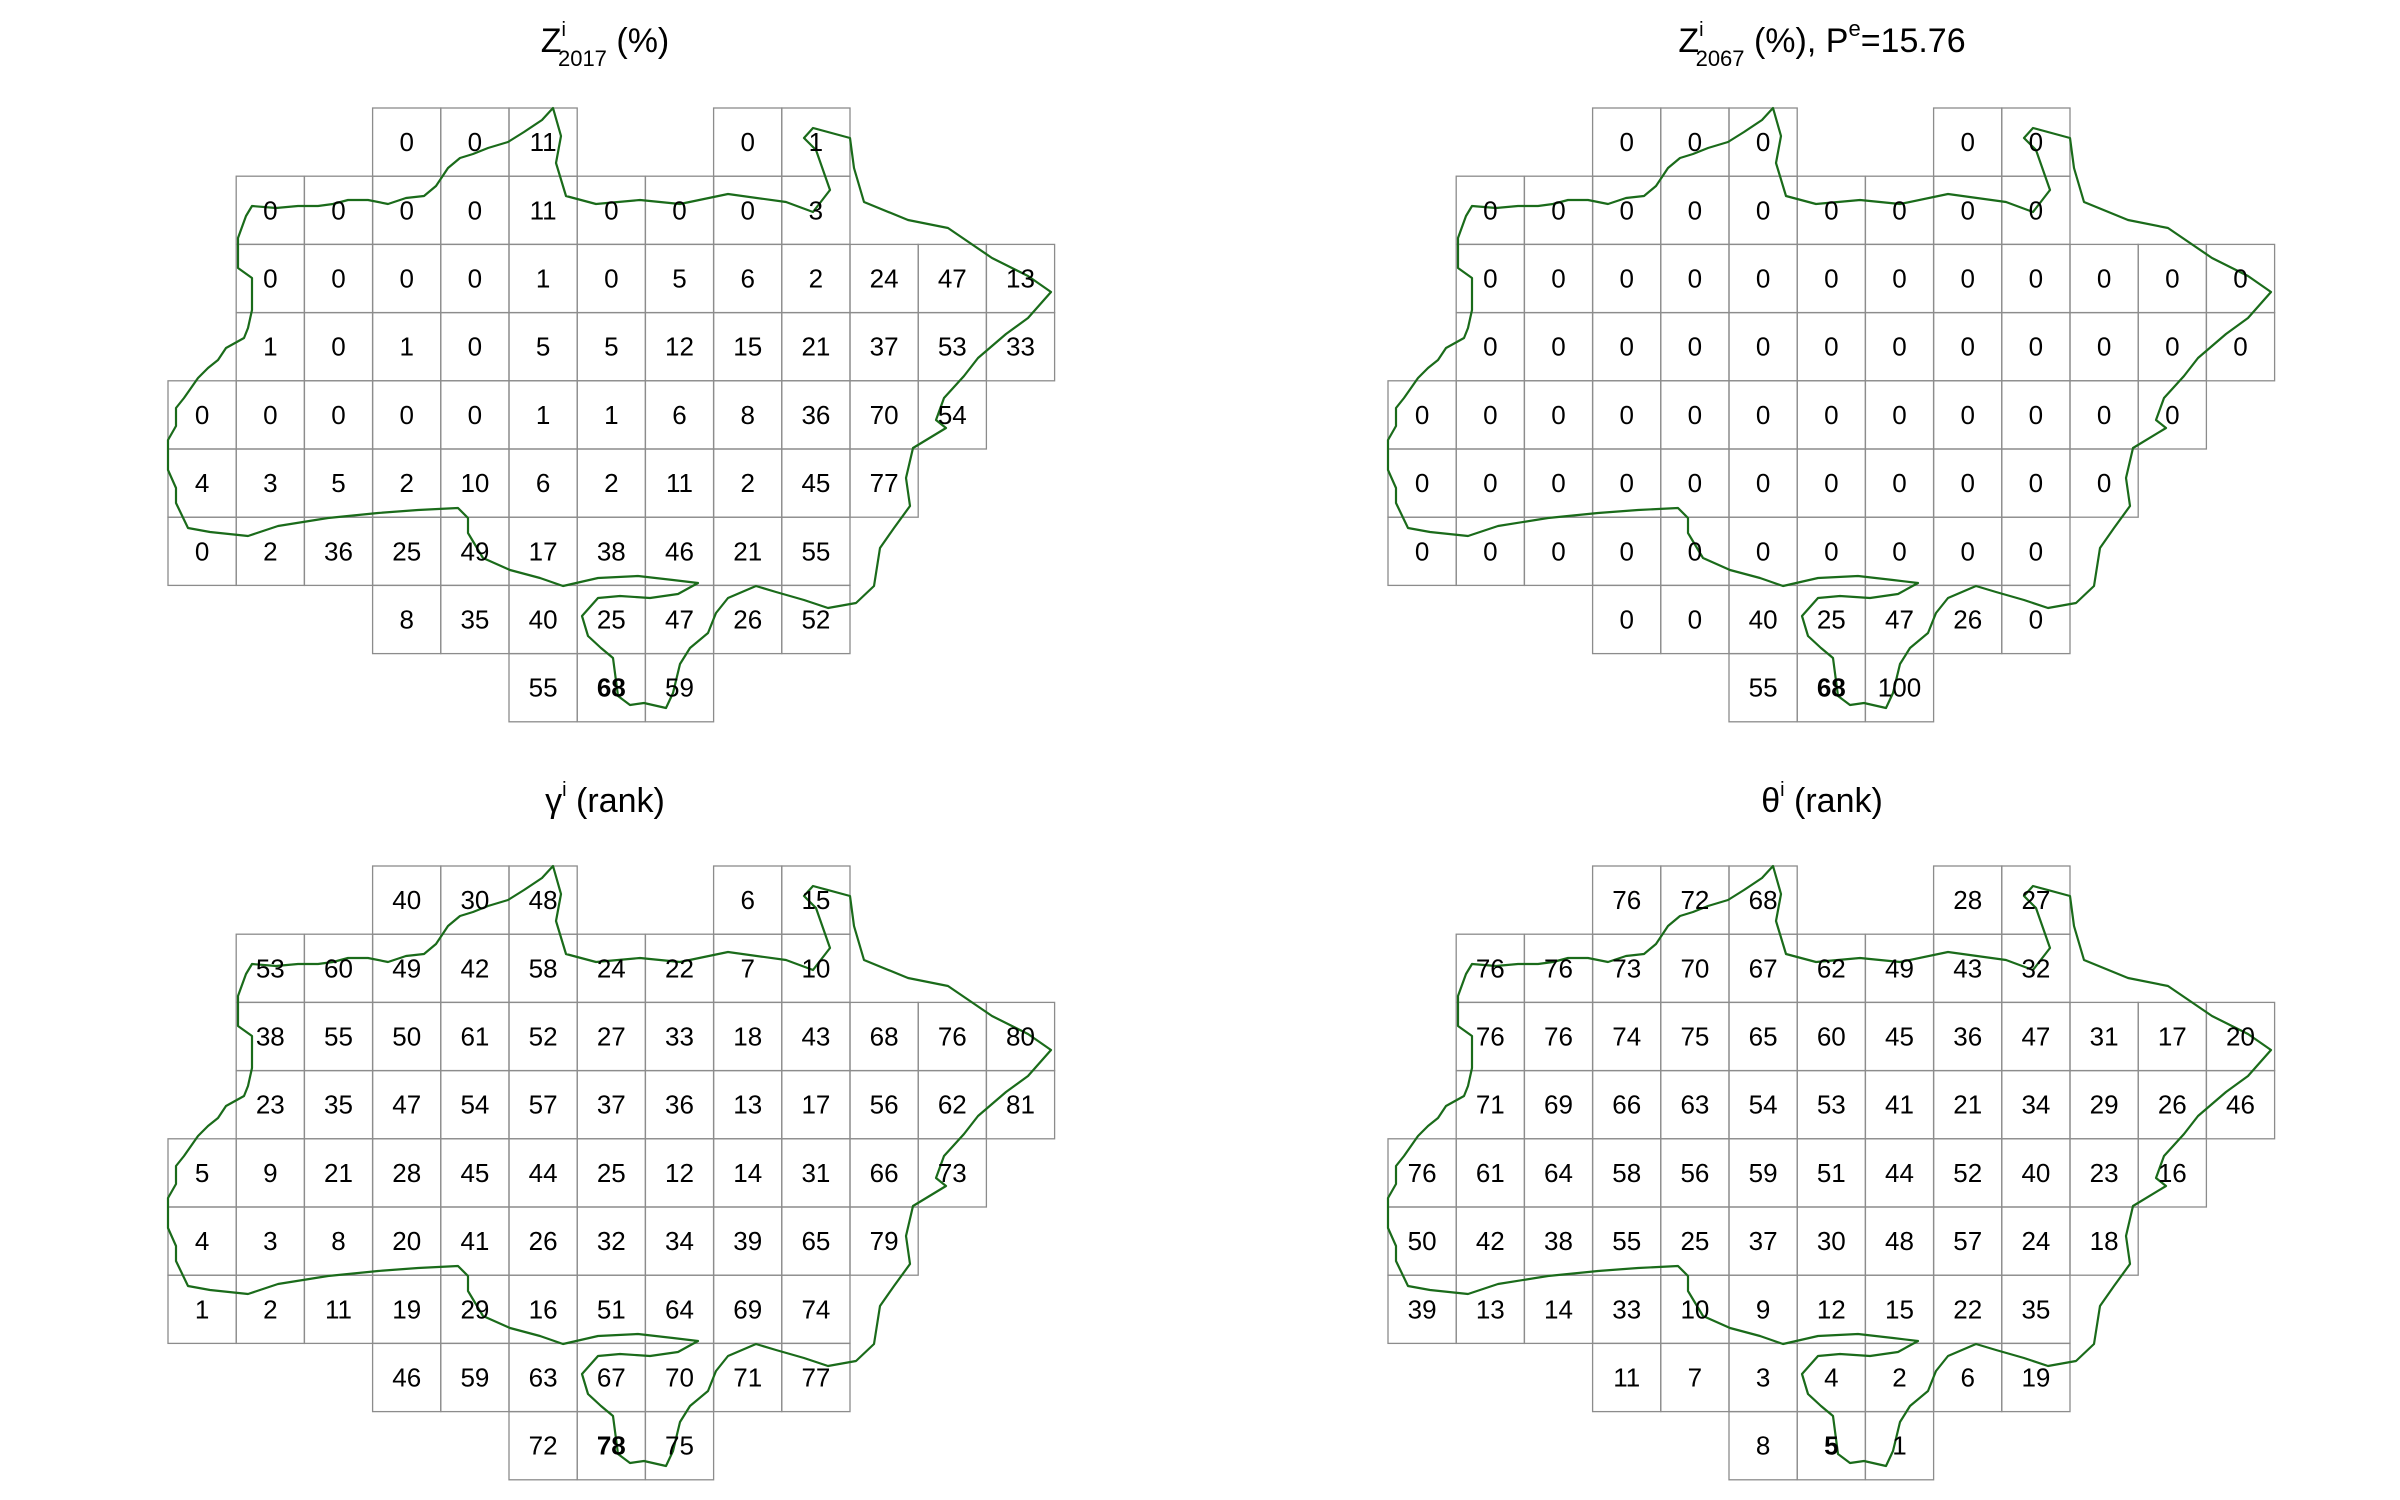 Image resolution: width=2400 pixels, height=1500 pixels. What do you see at coordinates (543, 1446) in the screenshot?
I see `cell-value: 72` at bounding box center [543, 1446].